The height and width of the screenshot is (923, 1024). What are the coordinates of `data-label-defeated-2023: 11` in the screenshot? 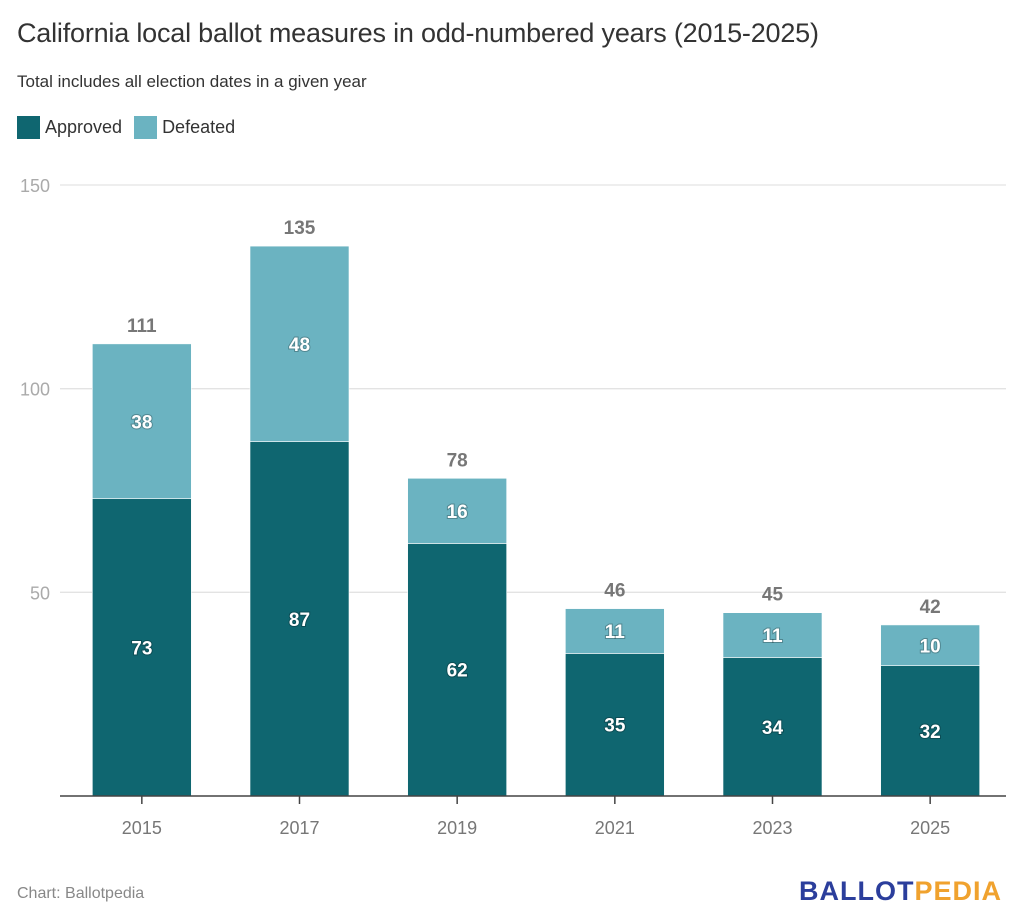 It's located at (772, 636).